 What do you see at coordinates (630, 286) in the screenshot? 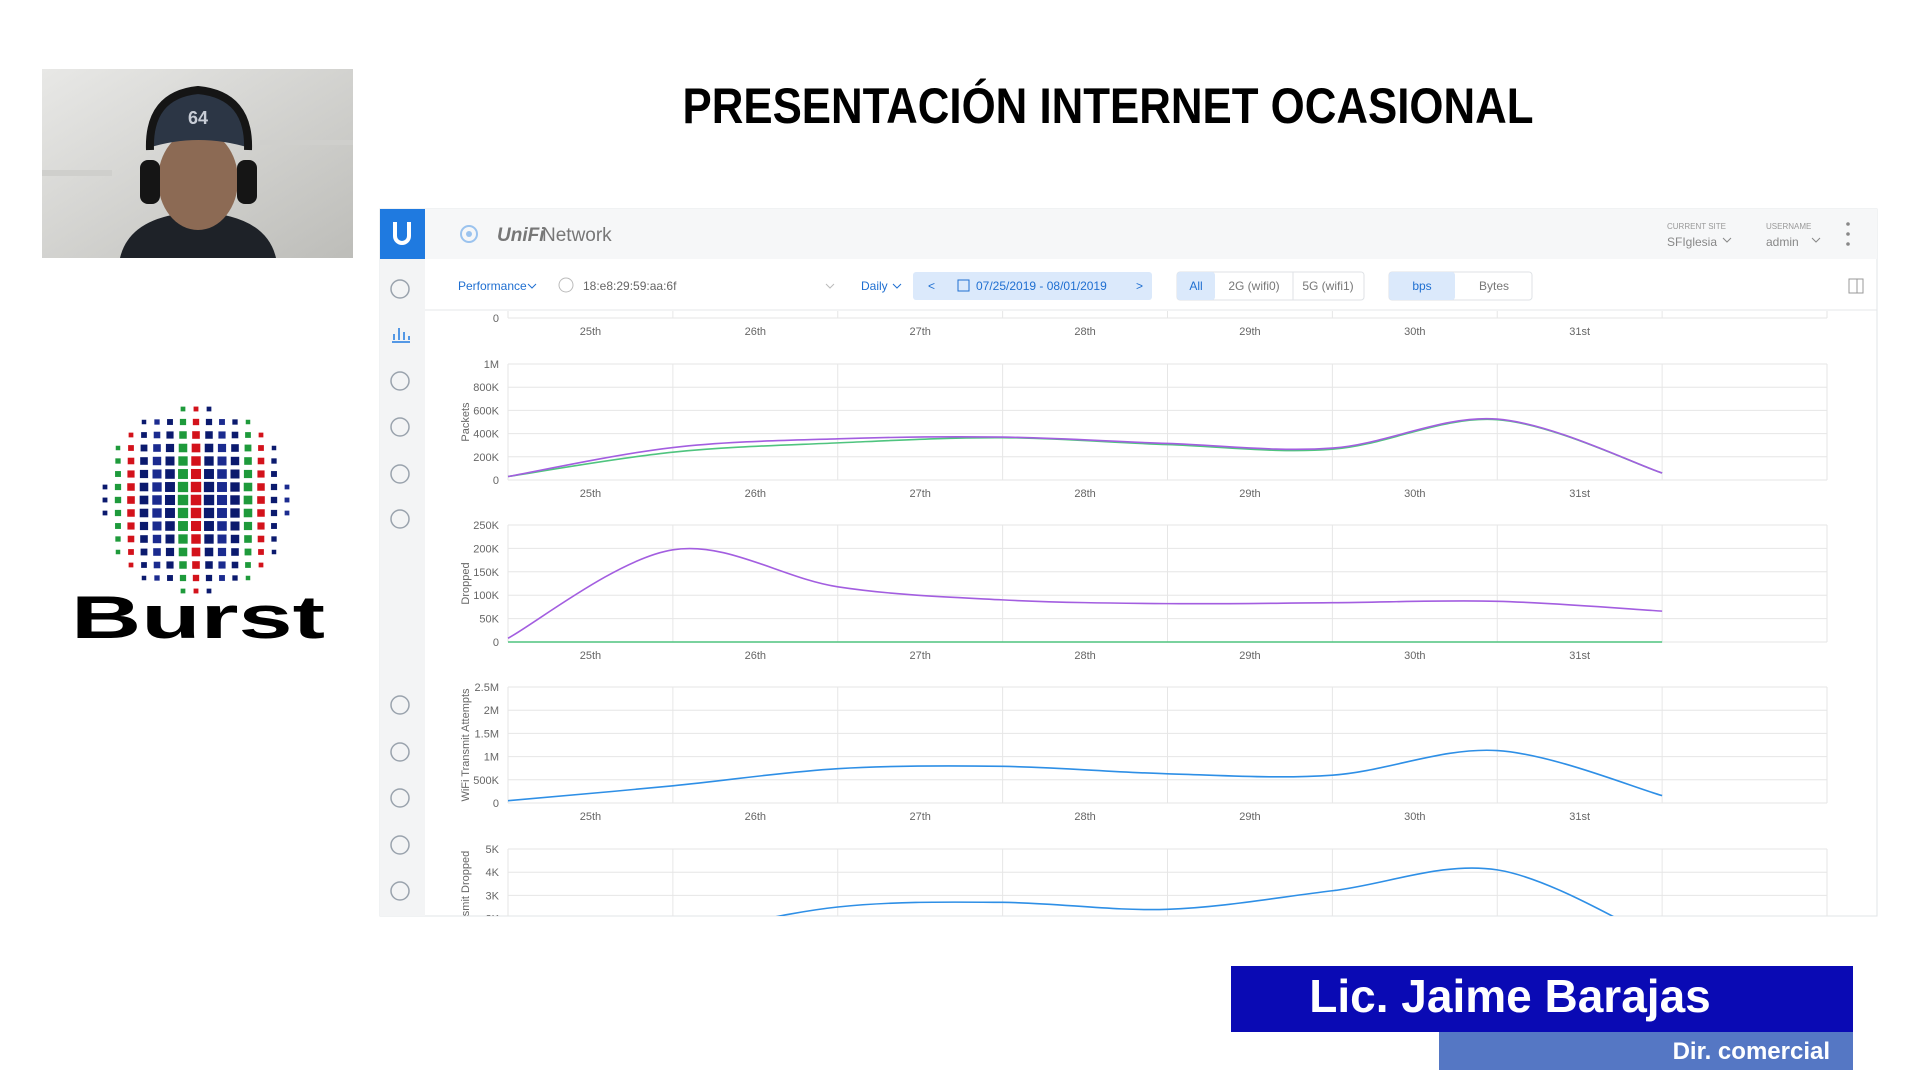
I see `device-select: 18:e8:29:59:aa:6f` at bounding box center [630, 286].